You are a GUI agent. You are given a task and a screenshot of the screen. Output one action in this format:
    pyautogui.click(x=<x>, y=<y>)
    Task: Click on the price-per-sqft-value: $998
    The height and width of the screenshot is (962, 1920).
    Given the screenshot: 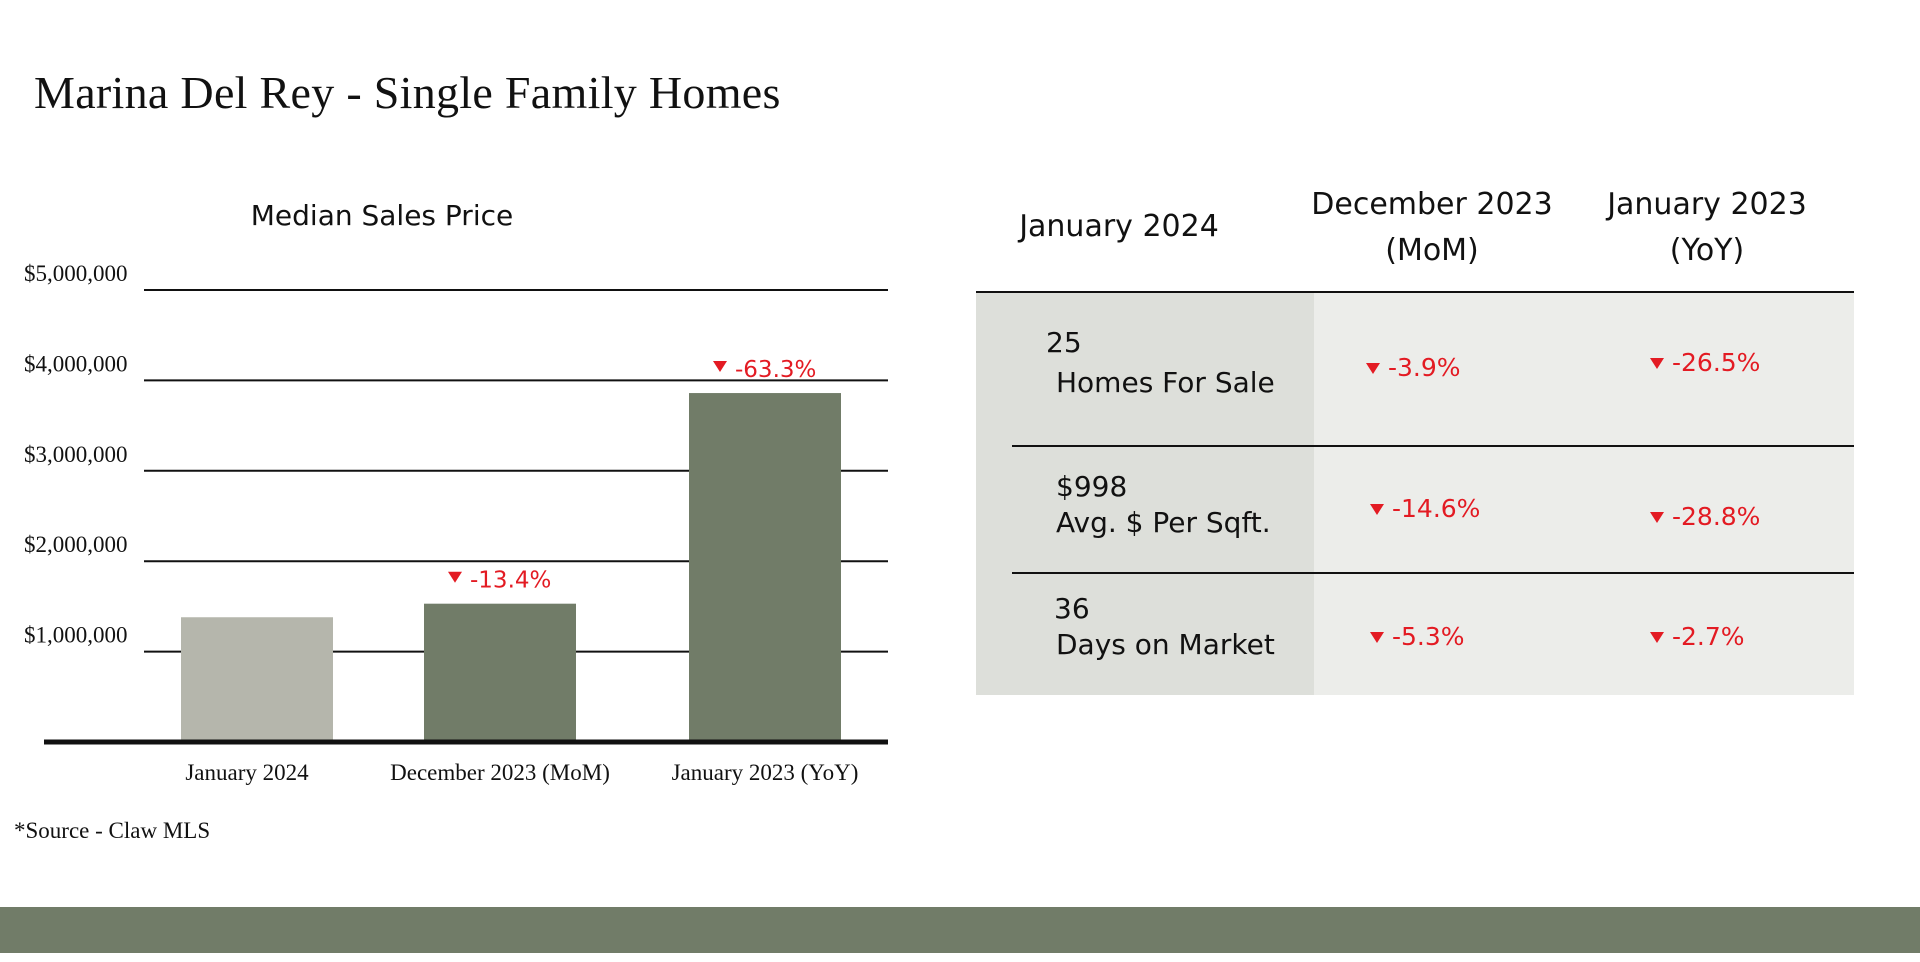 What is the action you would take?
    pyautogui.click(x=1092, y=486)
    